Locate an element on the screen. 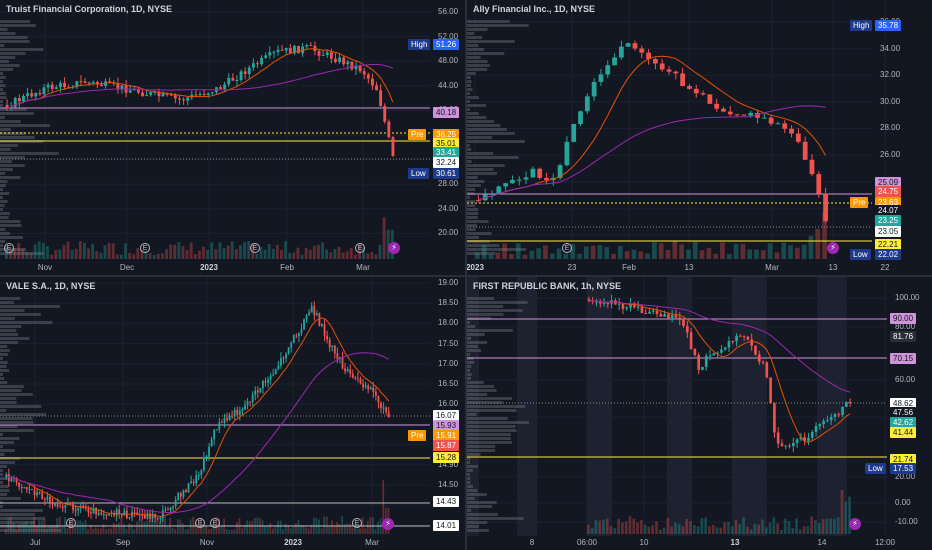 The width and height of the screenshot is (932, 550). price-tag-value: 15.93 is located at coordinates (446, 425).